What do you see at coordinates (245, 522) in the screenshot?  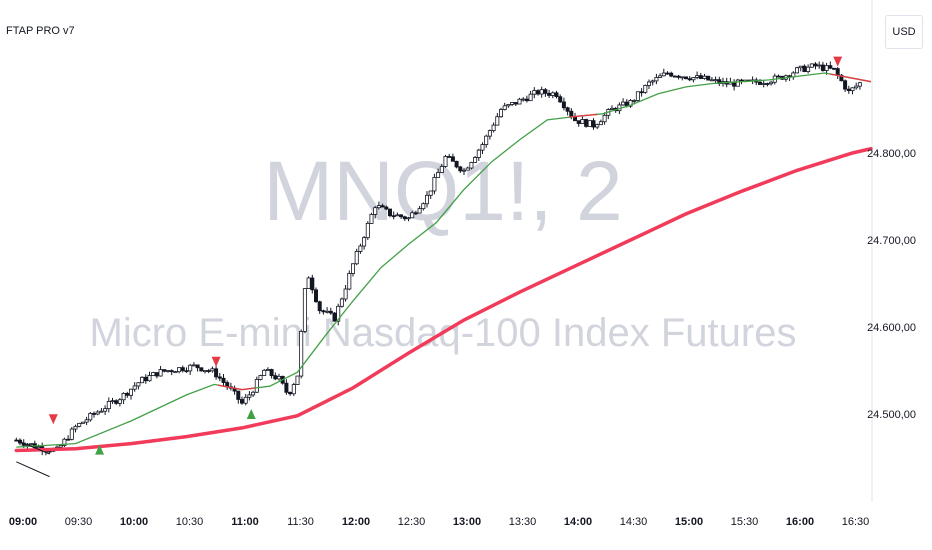 I see `time-tick-label: 11:00` at bounding box center [245, 522].